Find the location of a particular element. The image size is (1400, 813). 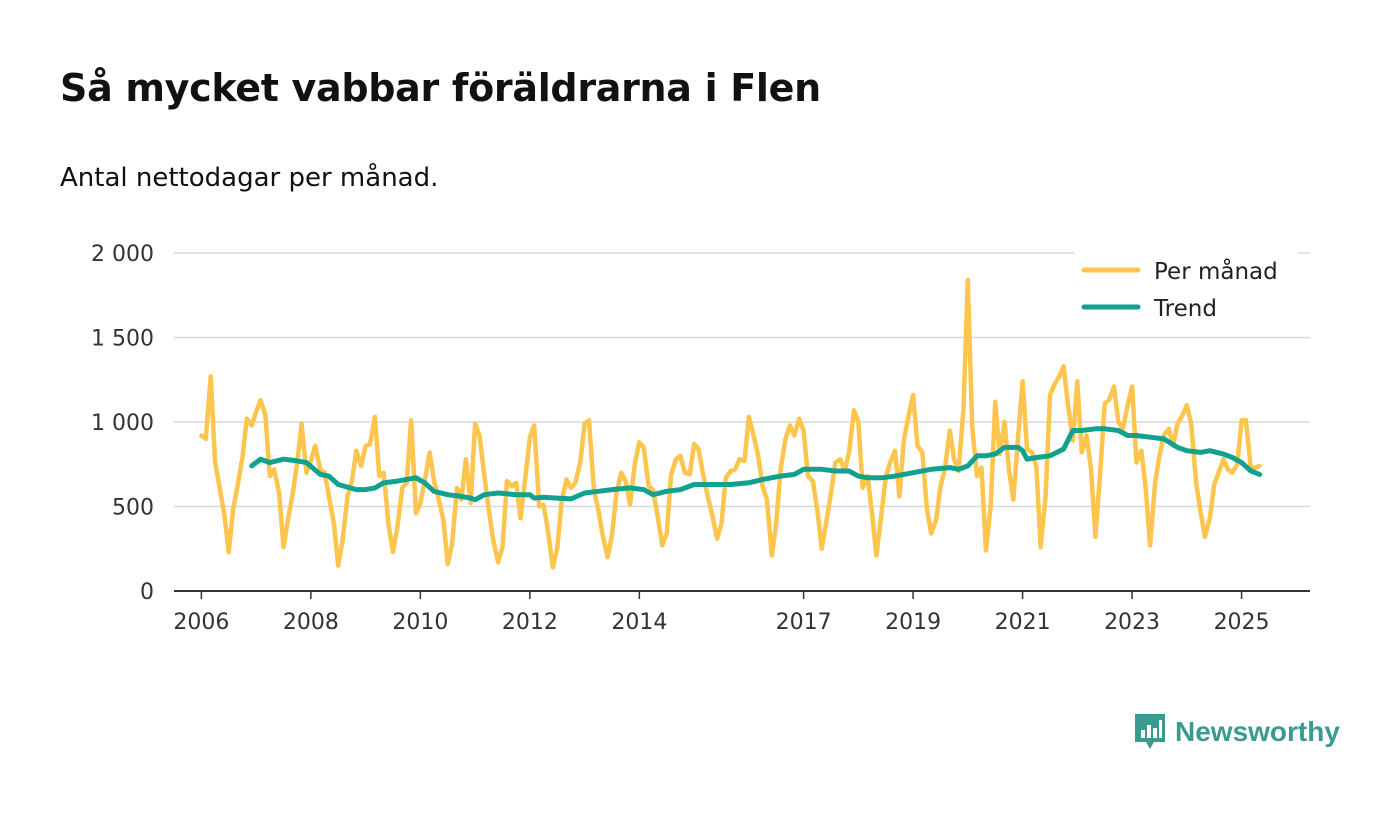

brand-name: Newsworthy is located at coordinates (1257, 731).